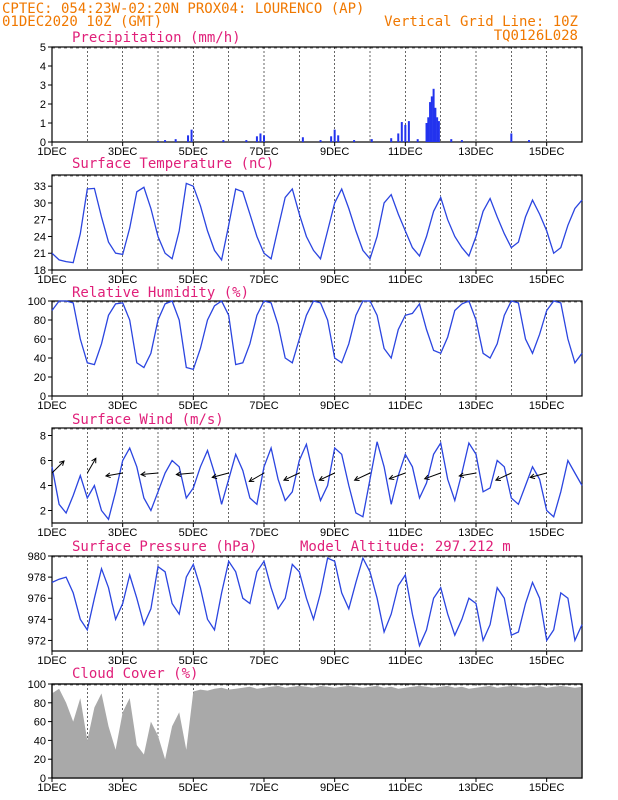 The image size is (618, 800). What do you see at coordinates (51, 661) in the screenshot?
I see `press-xtick-label: 1DEC` at bounding box center [51, 661].